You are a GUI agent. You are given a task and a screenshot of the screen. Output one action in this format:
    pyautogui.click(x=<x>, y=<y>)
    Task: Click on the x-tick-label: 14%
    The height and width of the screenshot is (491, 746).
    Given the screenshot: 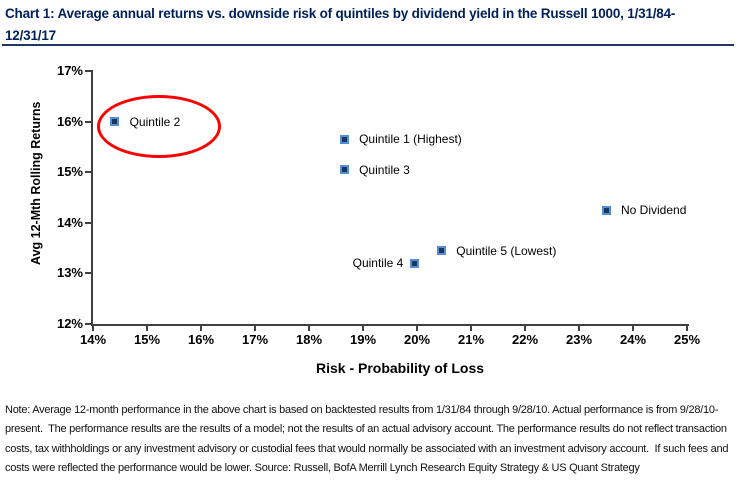 What is the action you would take?
    pyautogui.click(x=93, y=339)
    